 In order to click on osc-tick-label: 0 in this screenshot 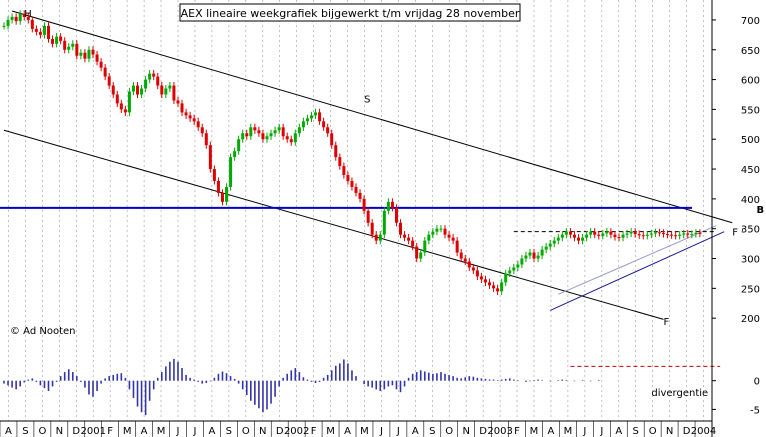, I will do `click(757, 382)`.